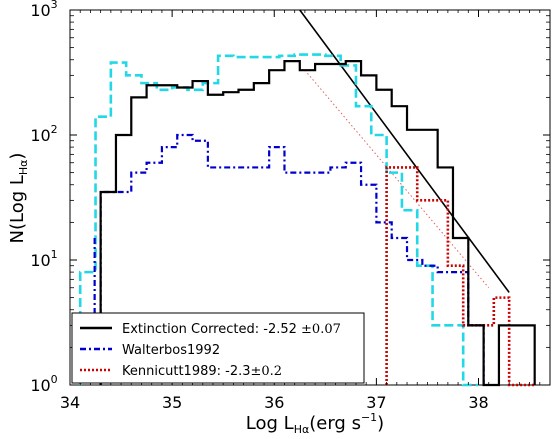 The height and width of the screenshot is (439, 560). Describe the element at coordinates (478, 402) in the screenshot. I see `x-tick-label: 38` at that location.